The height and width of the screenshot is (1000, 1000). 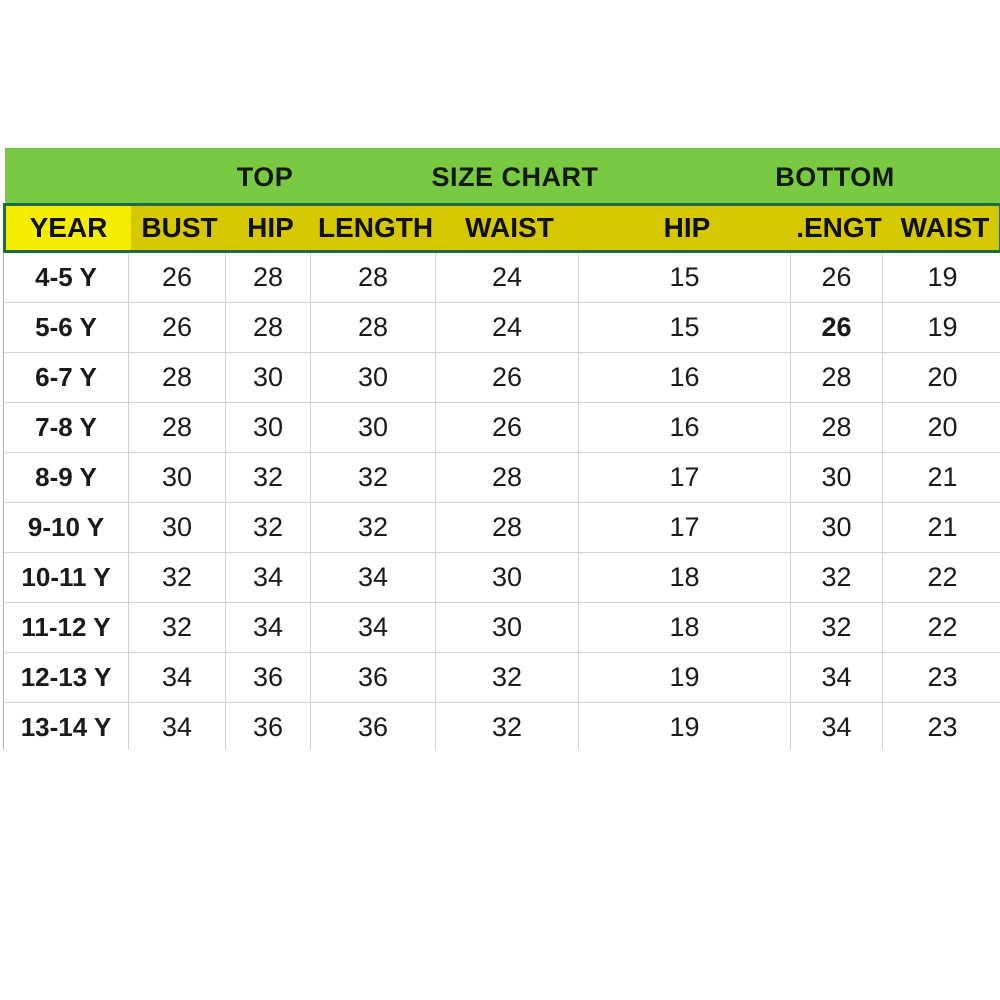 I want to click on cell-engt: 30, so click(x=837, y=527).